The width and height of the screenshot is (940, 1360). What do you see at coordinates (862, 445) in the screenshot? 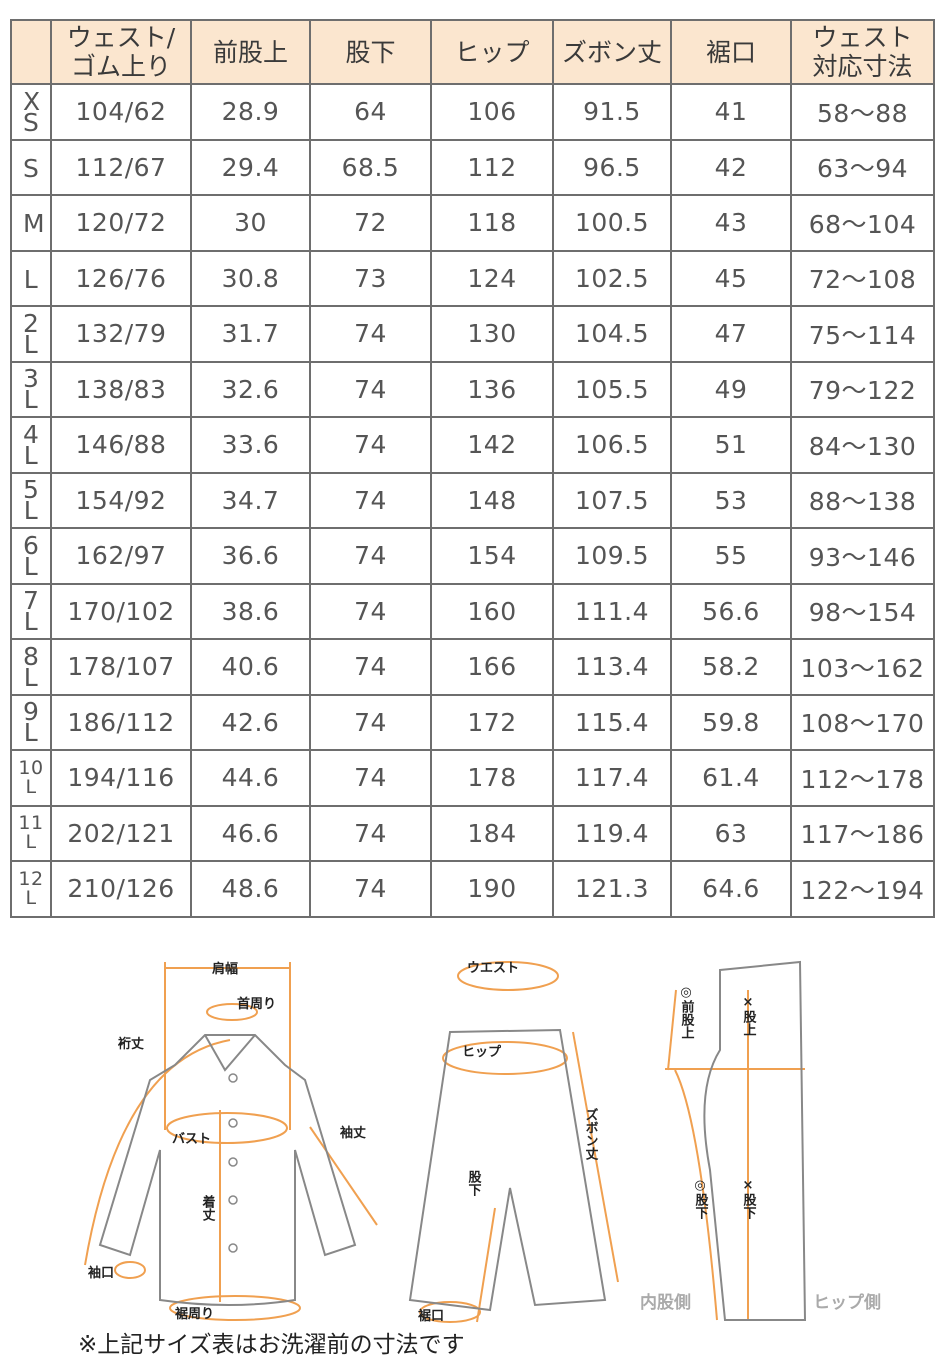
I see `table-cell: 84〜130` at bounding box center [862, 445].